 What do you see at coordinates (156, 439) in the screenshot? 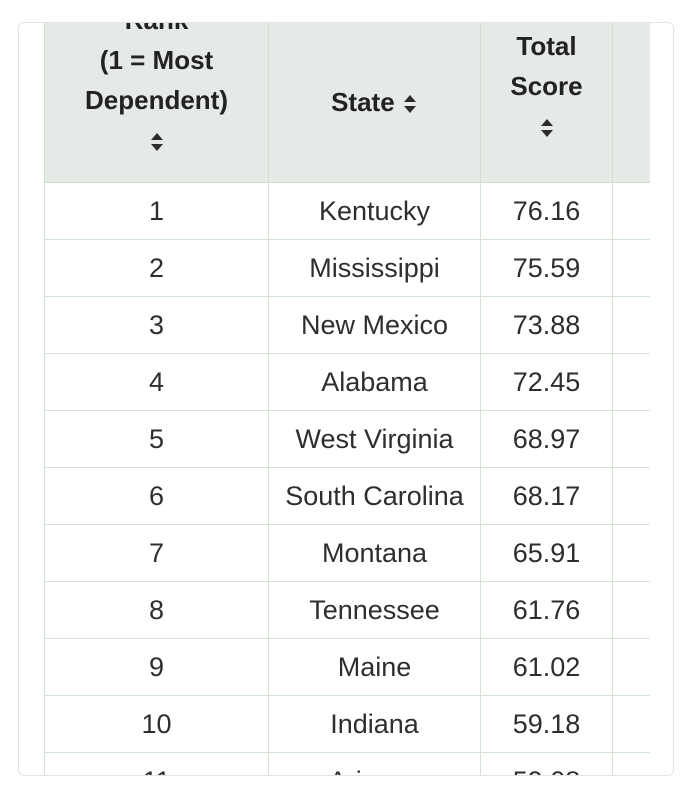
I see `rank-cell: 5` at bounding box center [156, 439].